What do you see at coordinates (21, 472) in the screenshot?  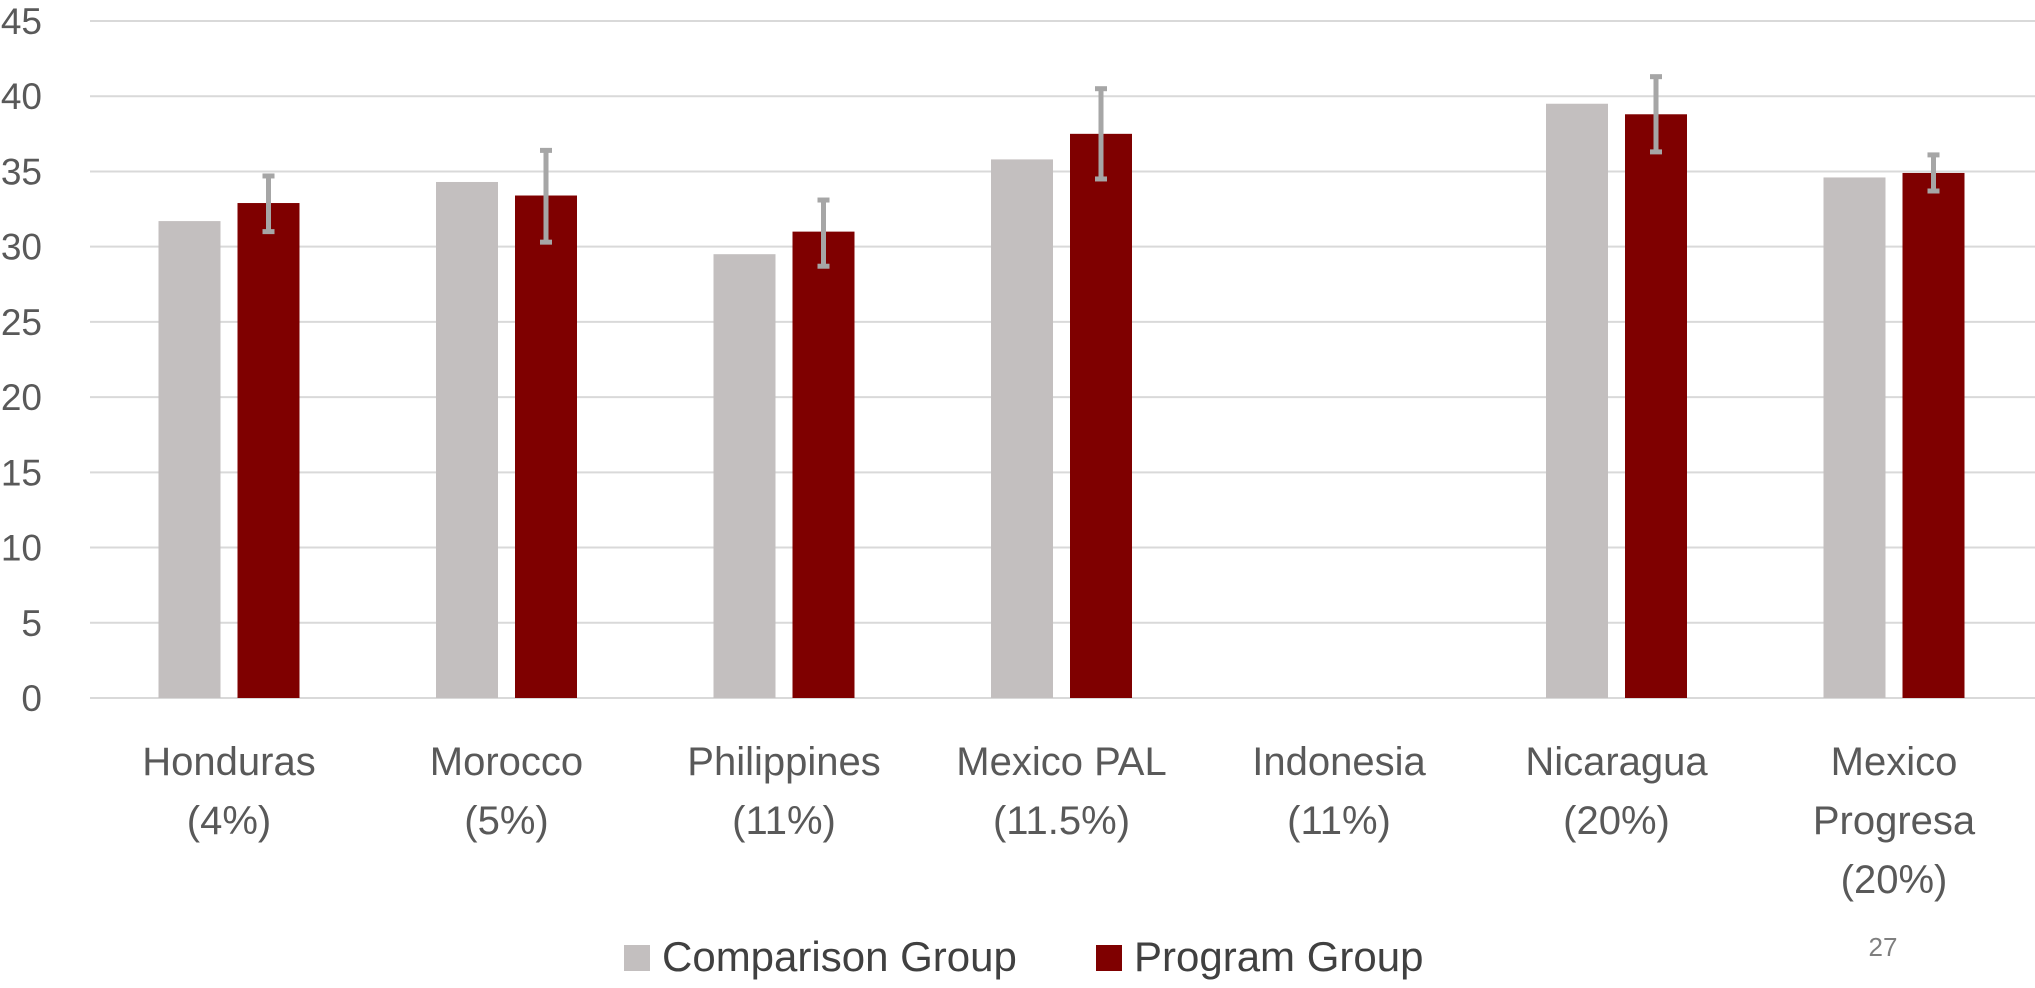 I see `y-tick-label: 15` at bounding box center [21, 472].